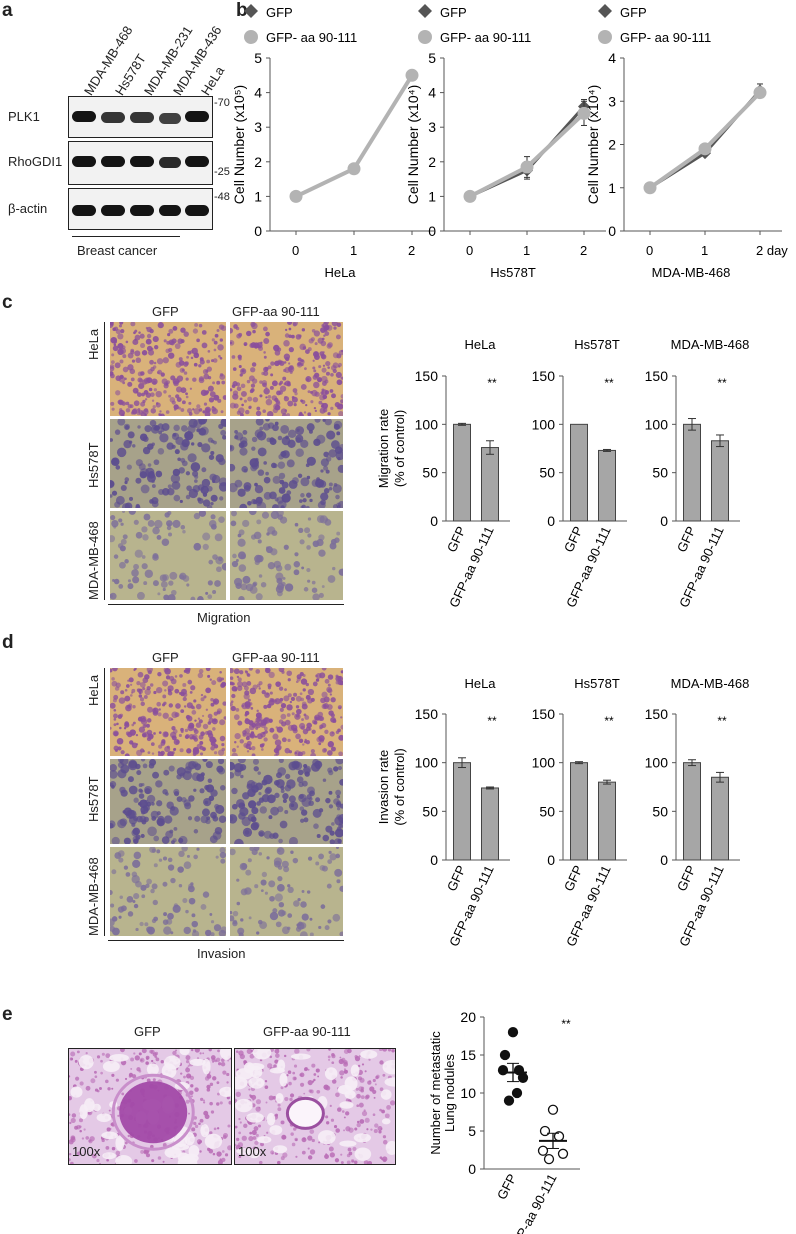  What do you see at coordinates (432, 58) in the screenshot?
I see `growth-y-tick-label: 5` at bounding box center [432, 58].